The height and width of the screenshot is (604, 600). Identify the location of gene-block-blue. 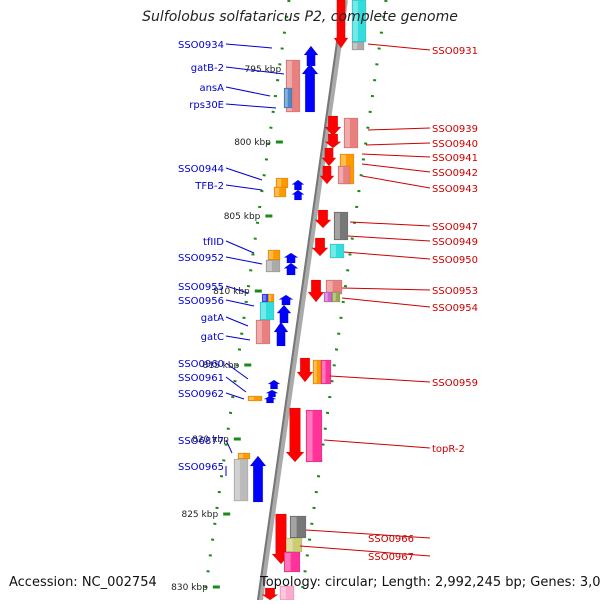
(288, 98).